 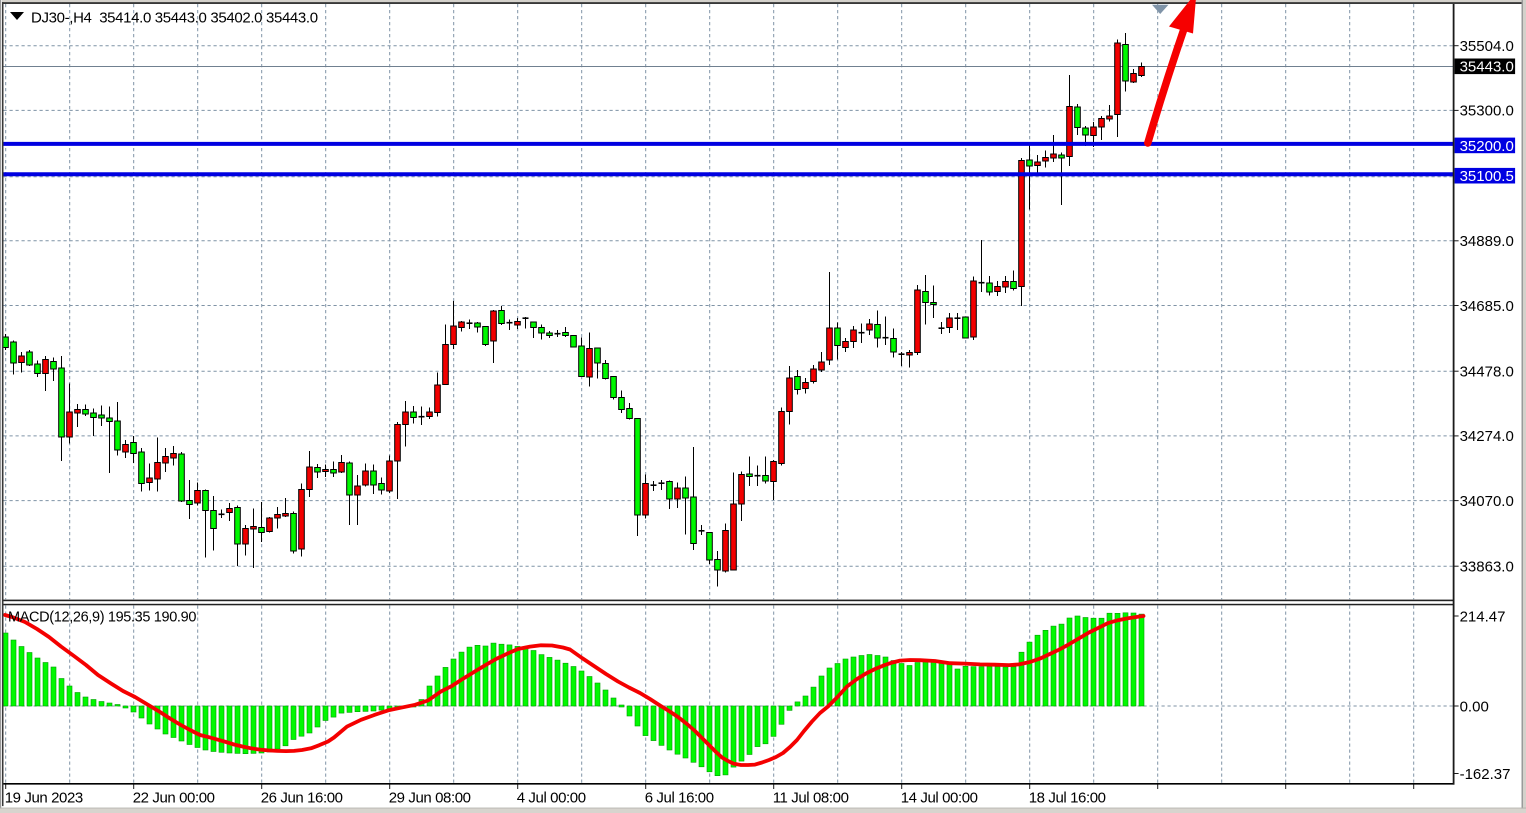 I want to click on svg-text: 14 Jul 00:00, so click(x=939, y=797).